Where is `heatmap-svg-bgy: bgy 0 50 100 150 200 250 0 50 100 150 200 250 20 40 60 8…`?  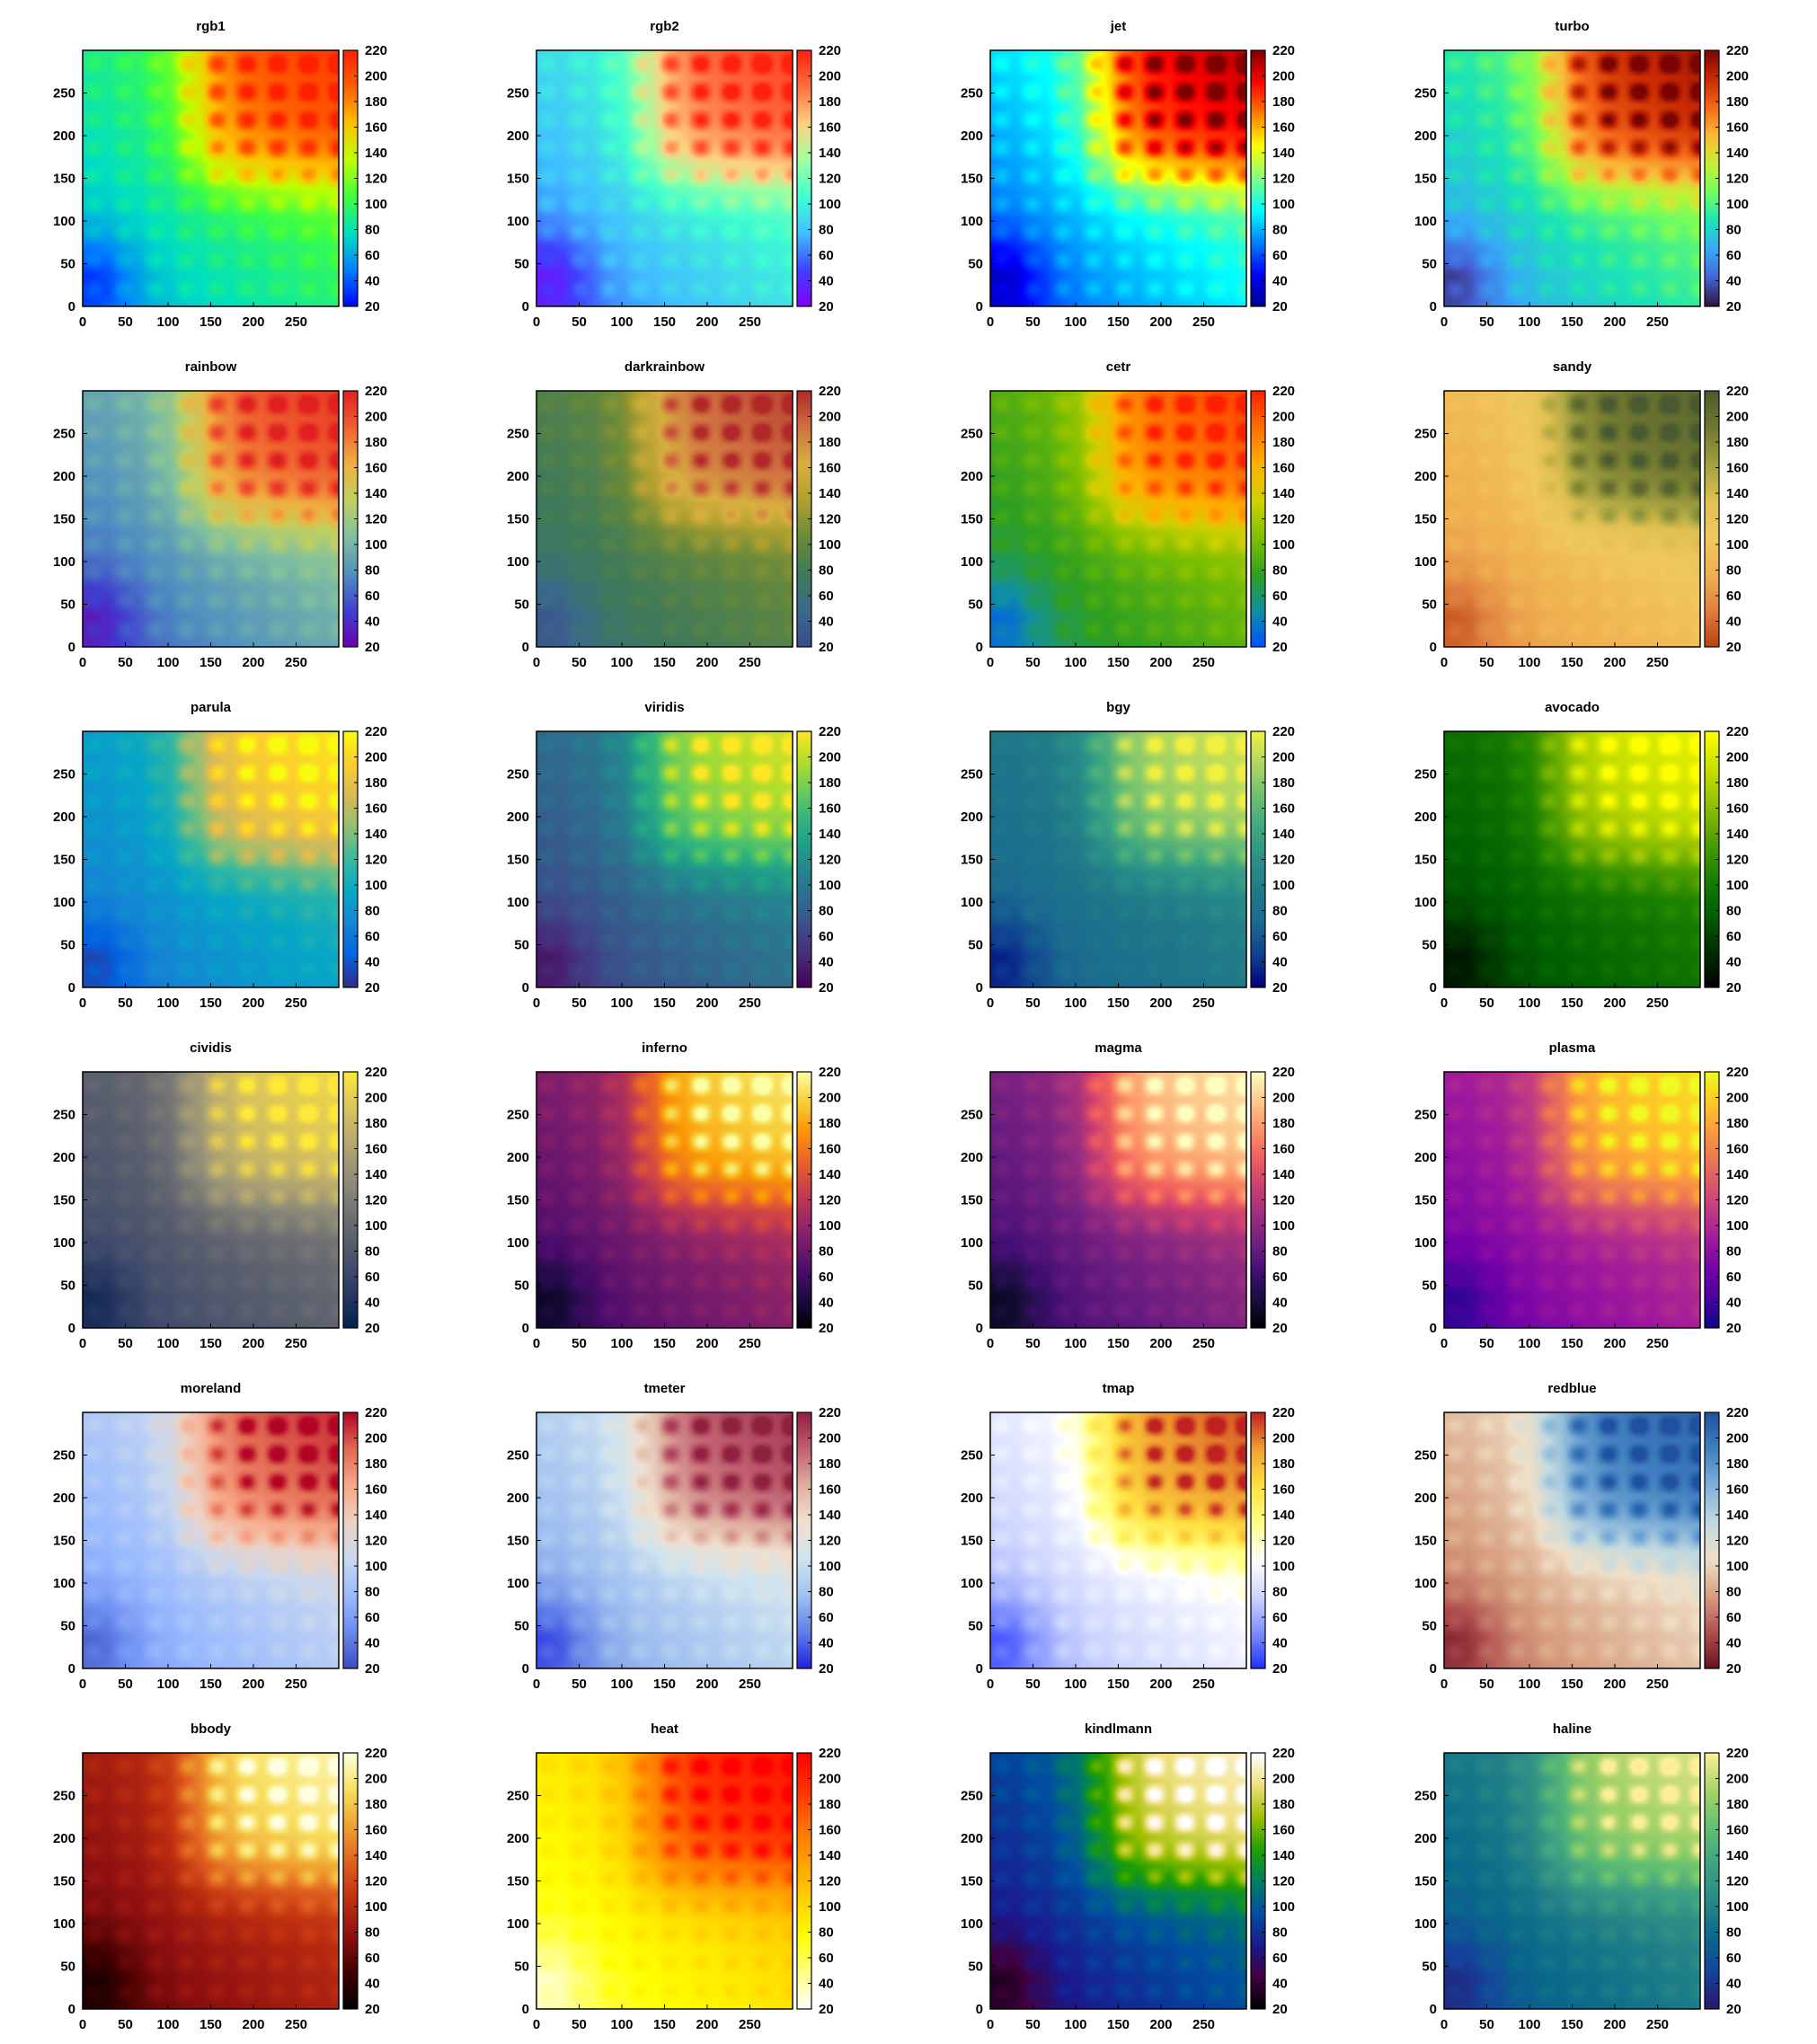 heatmap-svg-bgy: bgy 0 50 100 150 200 250 0 50 100 150 200 250 20 40 60 8… is located at coordinates (1128, 855).